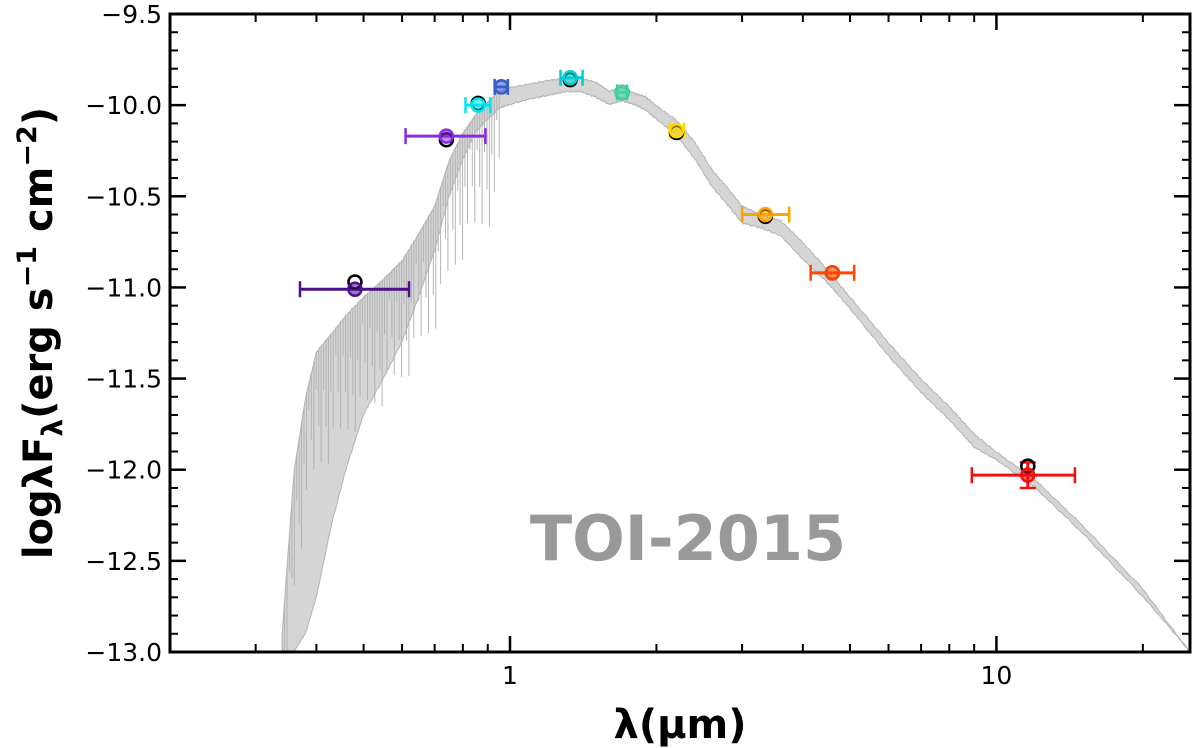  I want to click on y-tick-label: −9.5, so click(131, 14).